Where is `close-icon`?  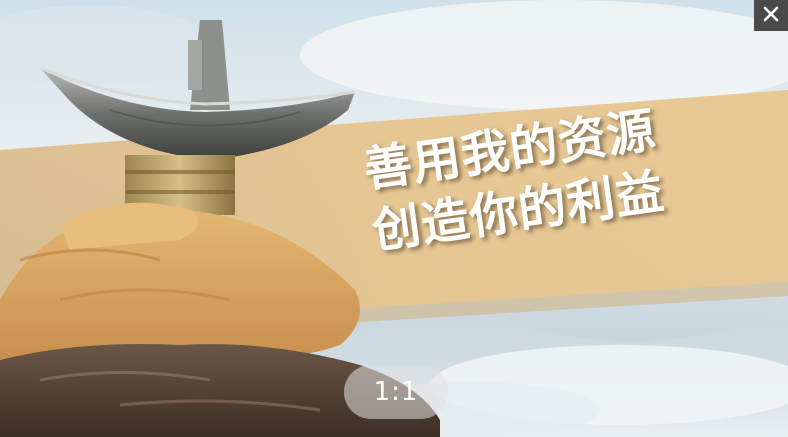 close-icon is located at coordinates (771, 16).